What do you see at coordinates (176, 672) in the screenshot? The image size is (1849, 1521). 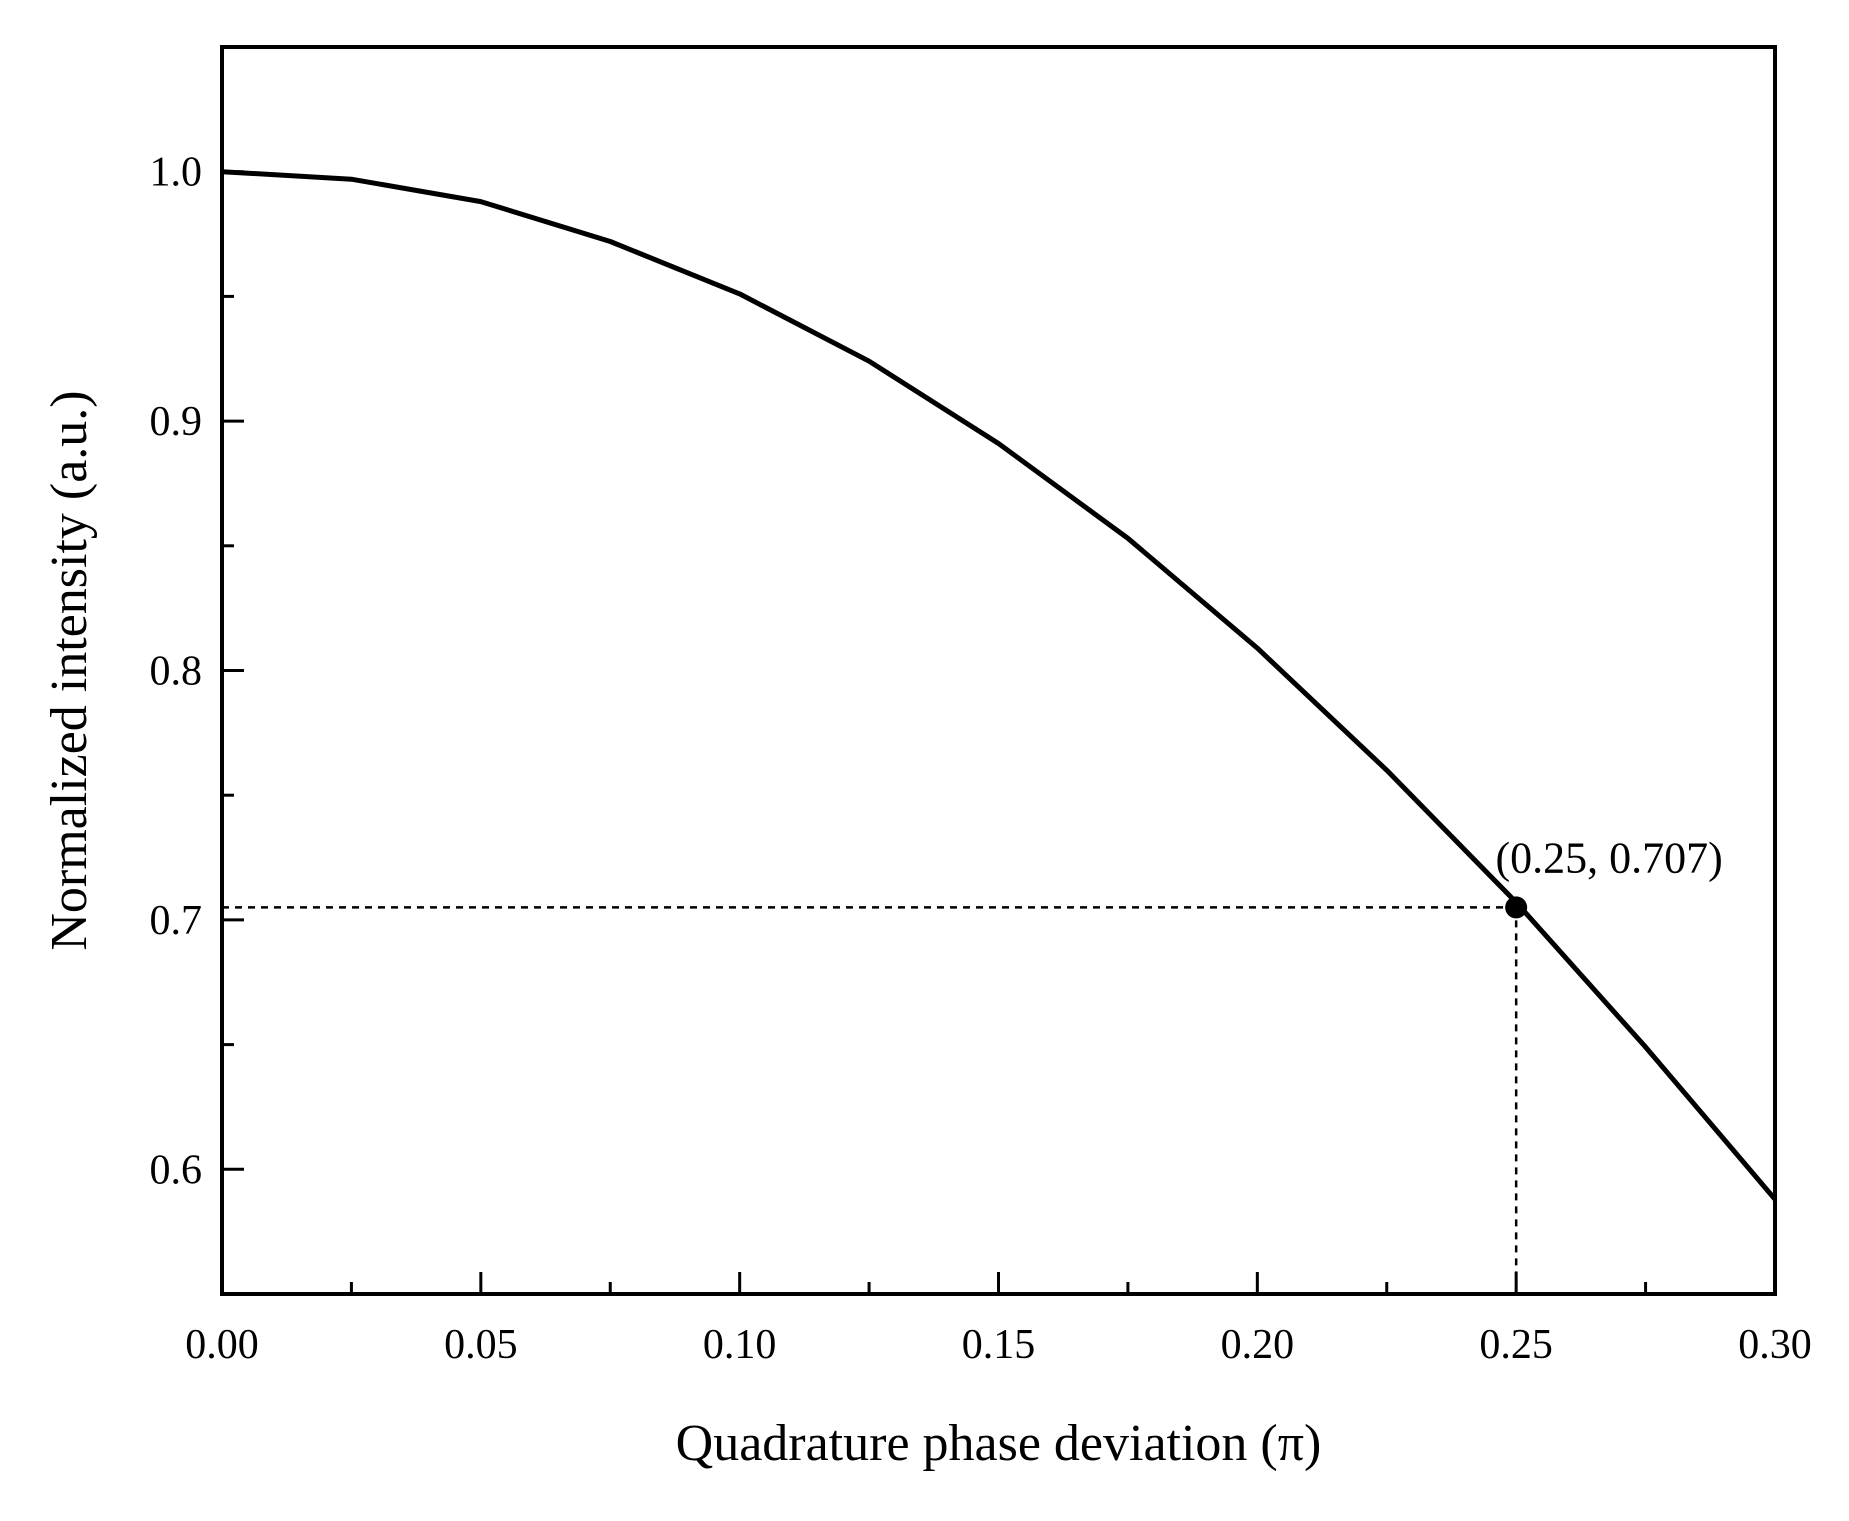 I see `y-tick-label: 0.8` at bounding box center [176, 672].